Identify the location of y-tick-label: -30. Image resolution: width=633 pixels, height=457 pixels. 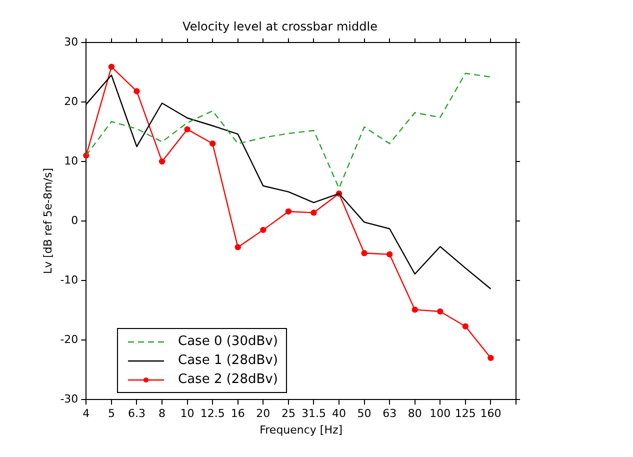
(69, 399).